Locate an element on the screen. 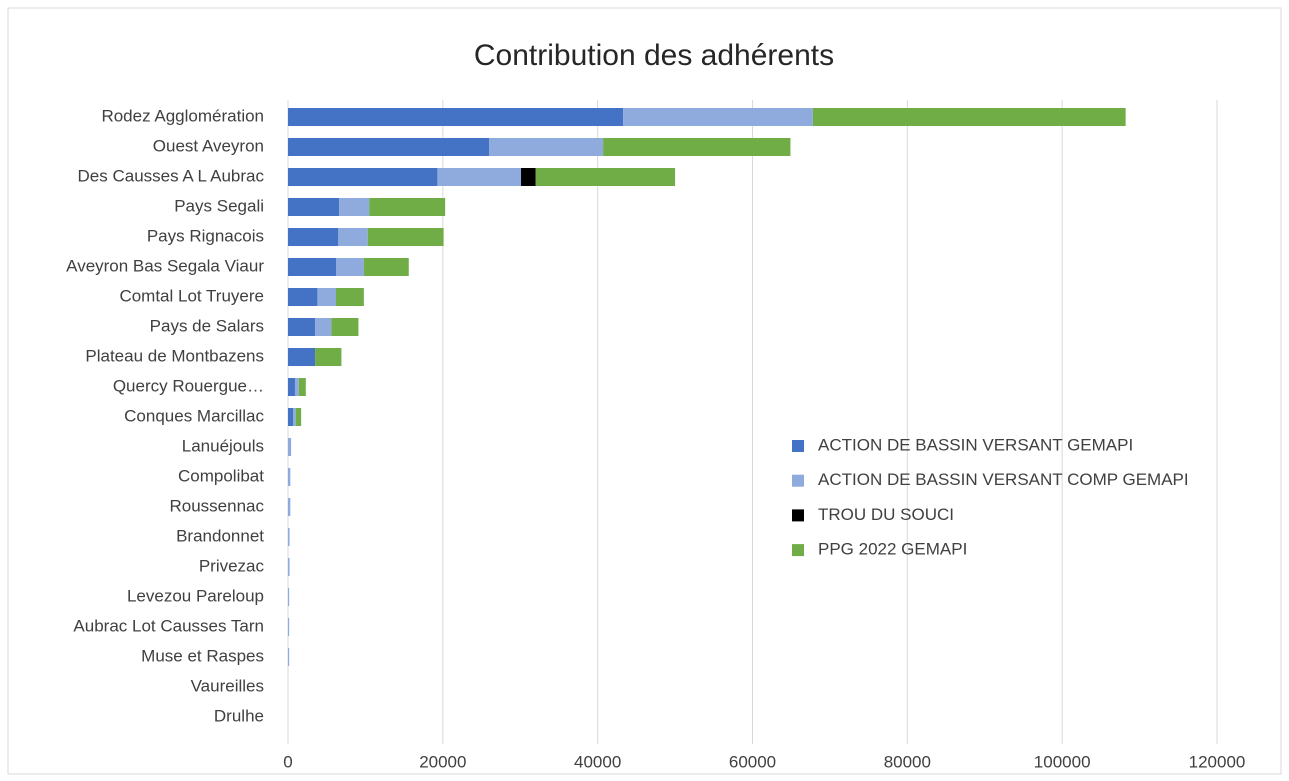 The width and height of the screenshot is (1289, 781). y-tick-label: Pays Segali is located at coordinates (219, 205).